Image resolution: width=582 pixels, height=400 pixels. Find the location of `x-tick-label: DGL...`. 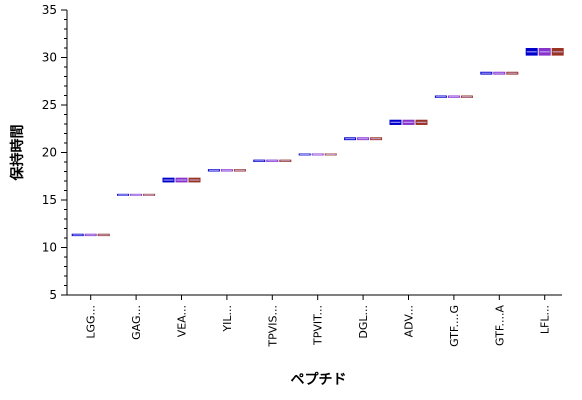

x-tick-label: DGL... is located at coordinates (363, 322).